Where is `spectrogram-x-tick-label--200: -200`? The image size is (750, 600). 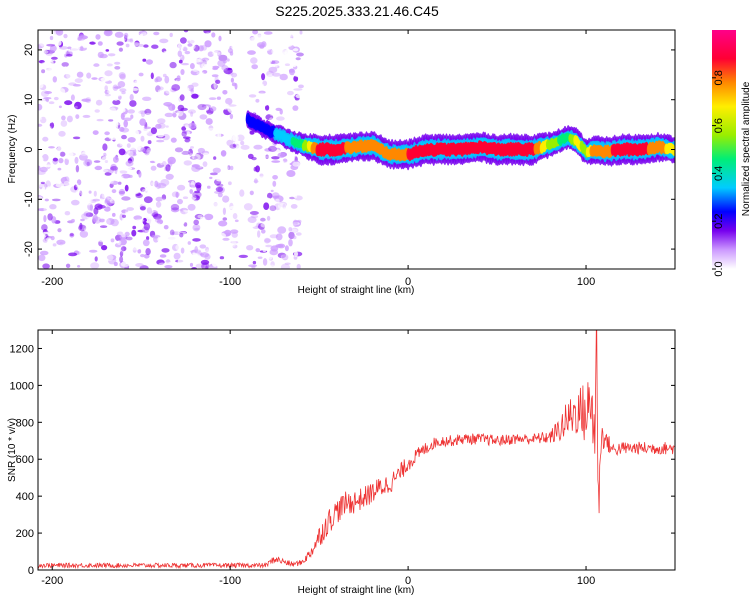 spectrogram-x-tick-label--200: -200 is located at coordinates (52, 282).